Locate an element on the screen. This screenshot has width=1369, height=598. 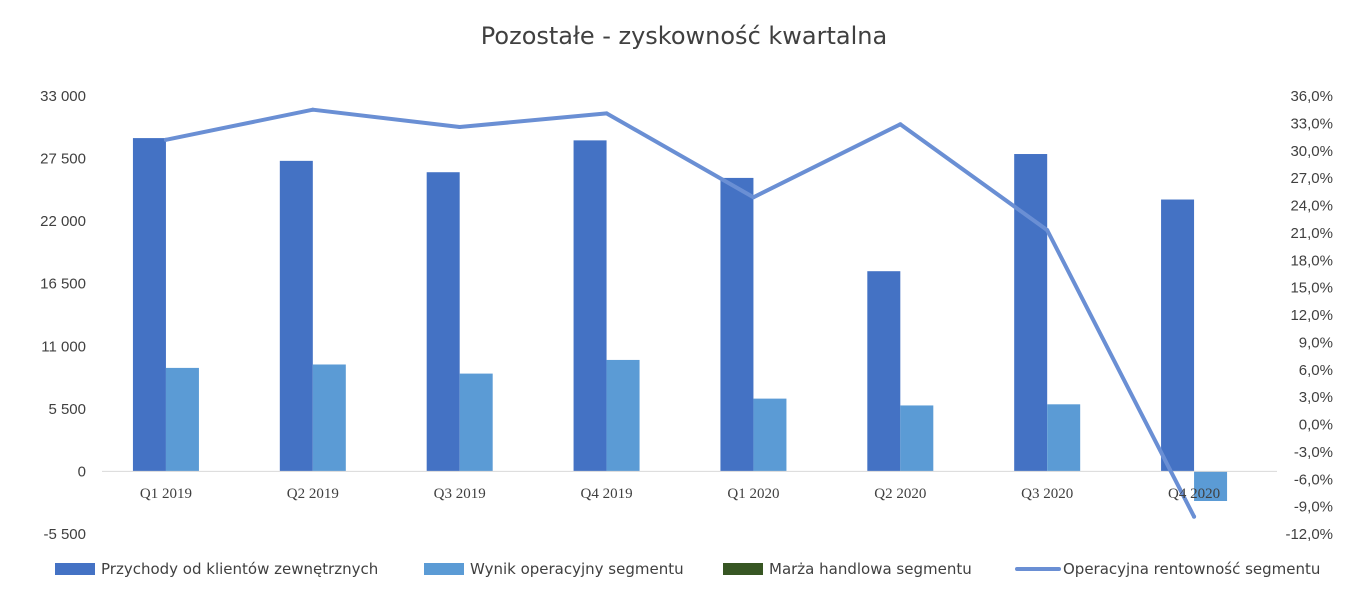
x-tick-label: Q3 2020 is located at coordinates (1047, 494).